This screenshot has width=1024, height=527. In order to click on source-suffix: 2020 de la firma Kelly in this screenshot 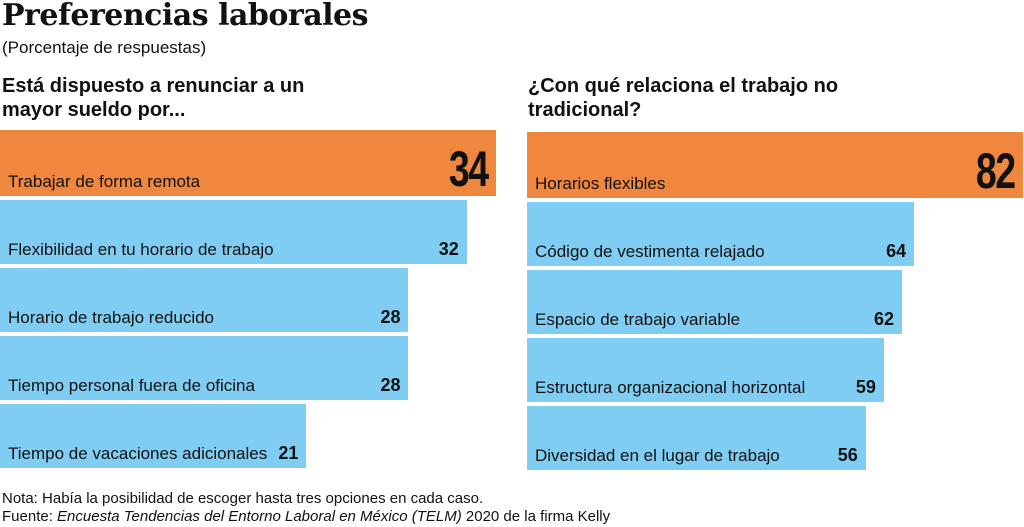, I will do `click(536, 516)`.